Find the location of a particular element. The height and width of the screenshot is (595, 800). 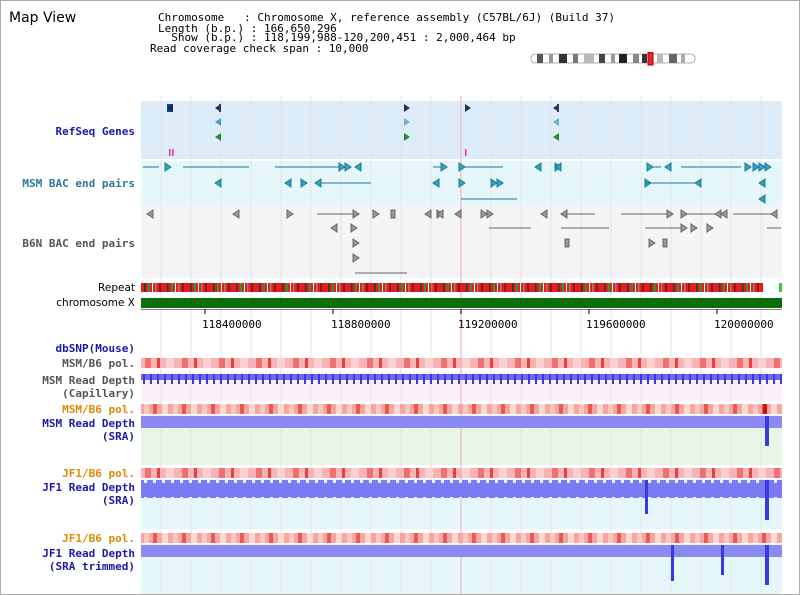

refseq-gene-track is located at coordinates (461, 131).